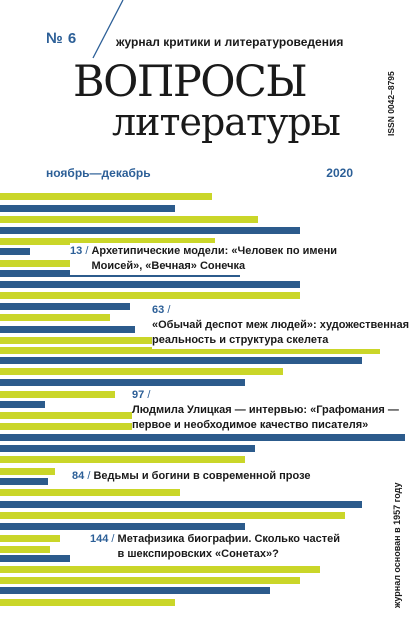  I want to click on article-page-number: 13, so click(76, 251).